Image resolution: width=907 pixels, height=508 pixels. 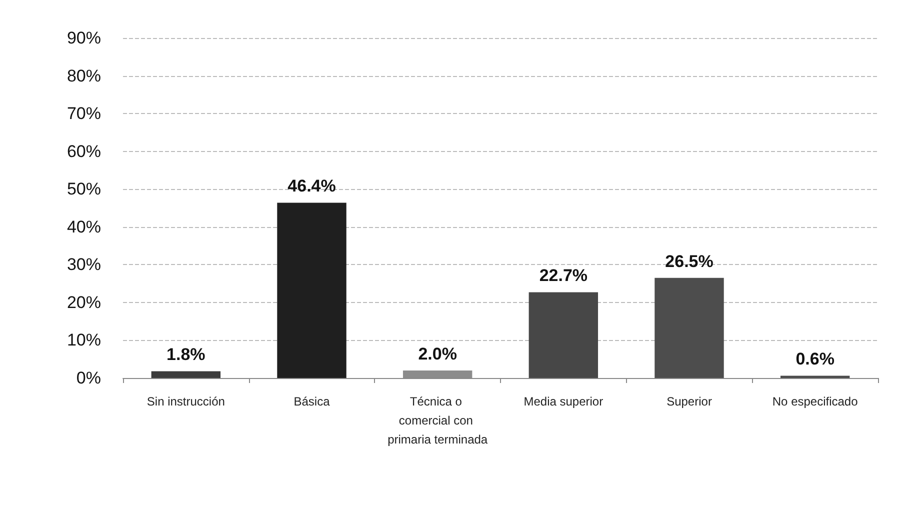 What do you see at coordinates (186, 354) in the screenshot?
I see `data-label: 1.8%` at bounding box center [186, 354].